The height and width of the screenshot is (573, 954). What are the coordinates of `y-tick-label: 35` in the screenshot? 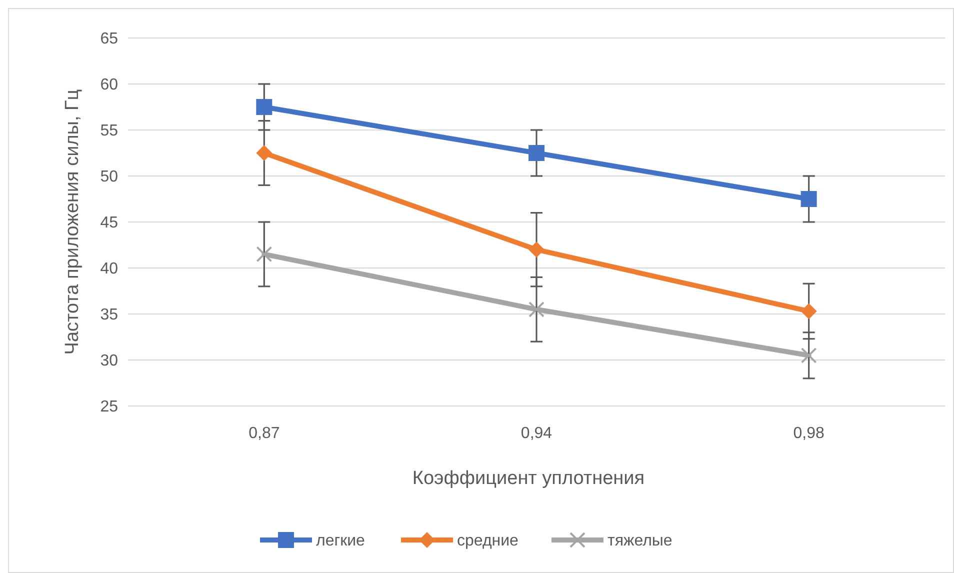 It's located at (109, 315).